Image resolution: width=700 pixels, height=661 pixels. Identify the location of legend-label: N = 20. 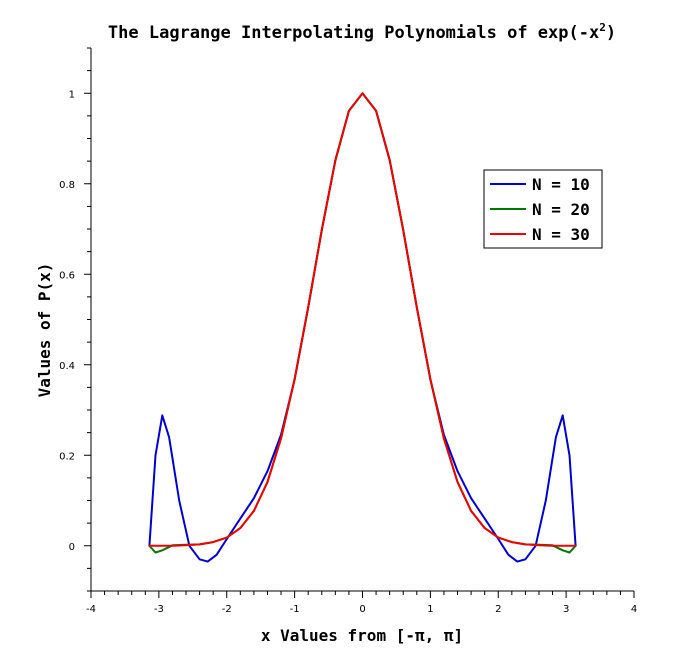
(561, 209).